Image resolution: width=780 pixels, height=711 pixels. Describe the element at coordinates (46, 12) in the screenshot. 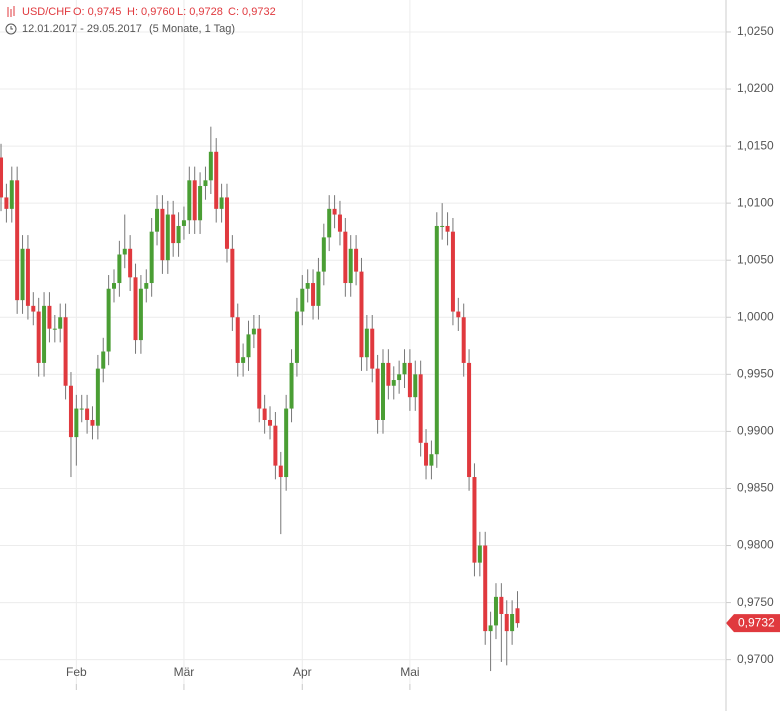

I see `symbol: USD/CHF` at that location.